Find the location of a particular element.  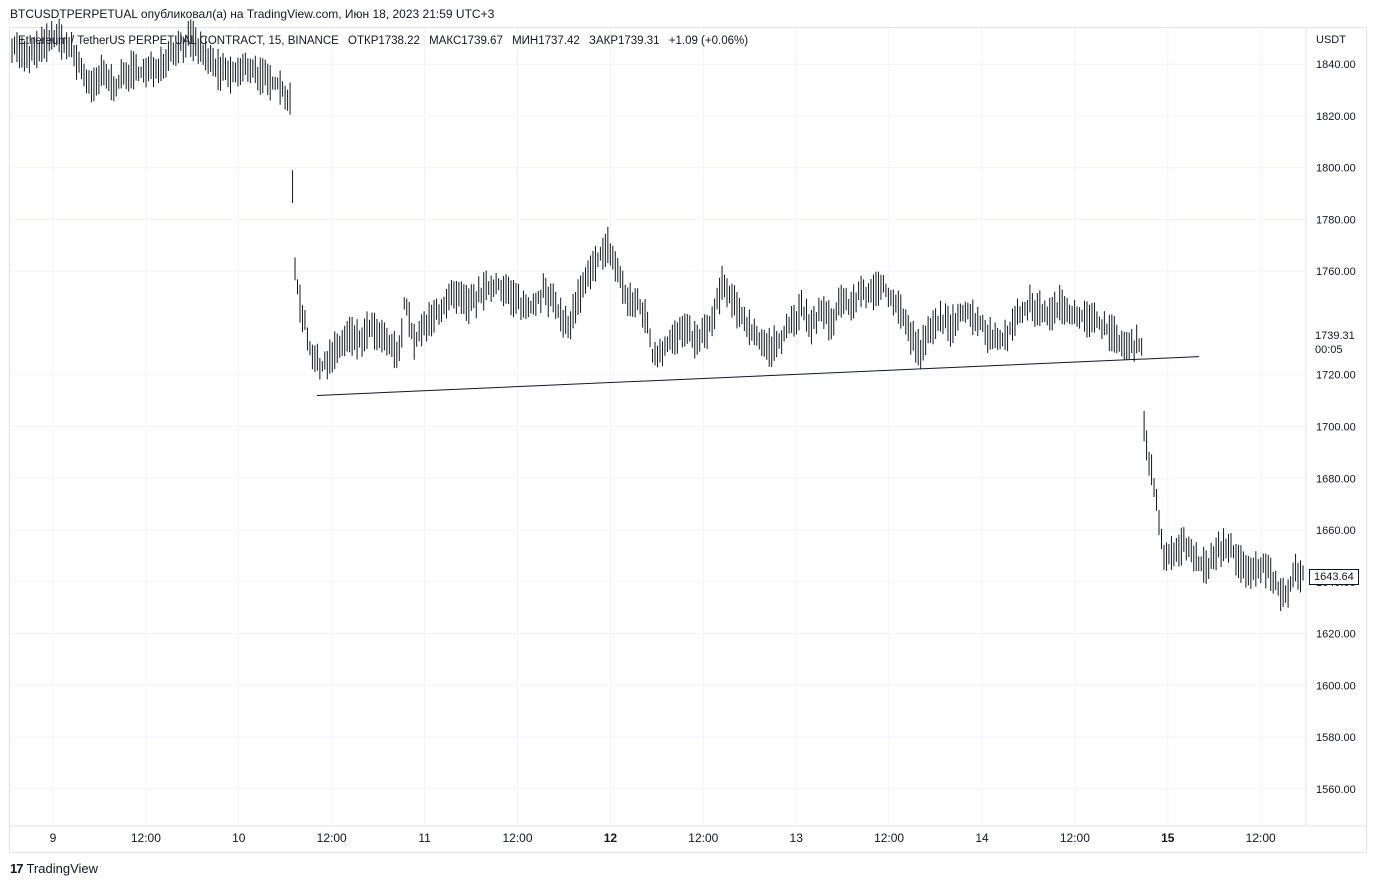

support-trendline is located at coordinates (758, 376).